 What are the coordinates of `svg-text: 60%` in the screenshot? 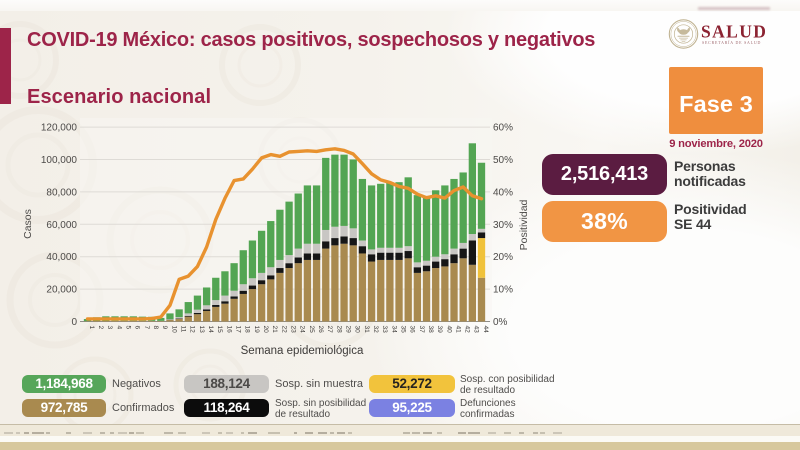 It's located at (503, 128).